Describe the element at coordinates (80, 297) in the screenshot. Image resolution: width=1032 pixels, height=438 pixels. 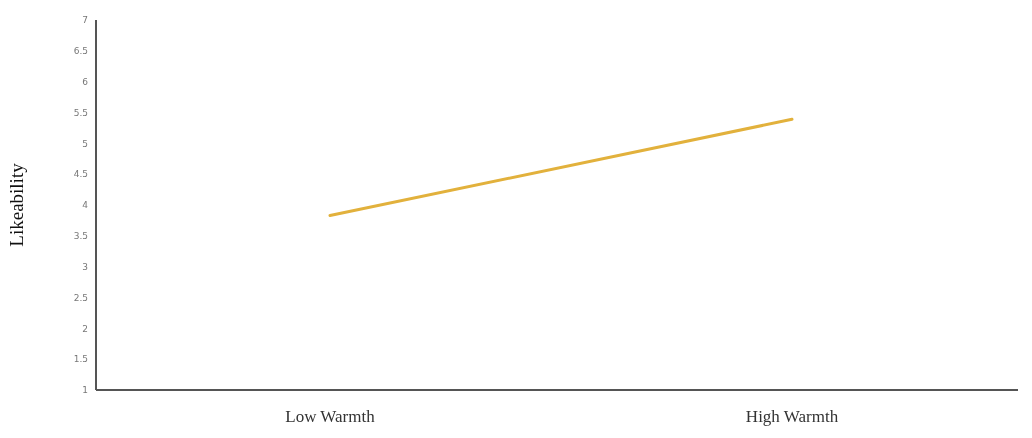
I see `y-tick-label: 2.5` at that location.